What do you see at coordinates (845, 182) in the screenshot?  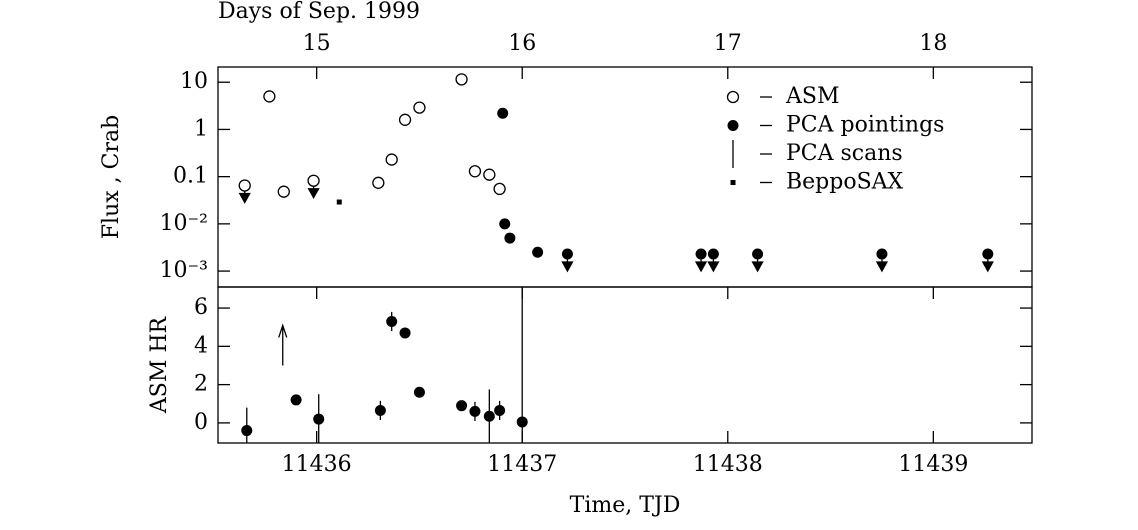 I see `legend-label: BeppoSAX` at bounding box center [845, 182].